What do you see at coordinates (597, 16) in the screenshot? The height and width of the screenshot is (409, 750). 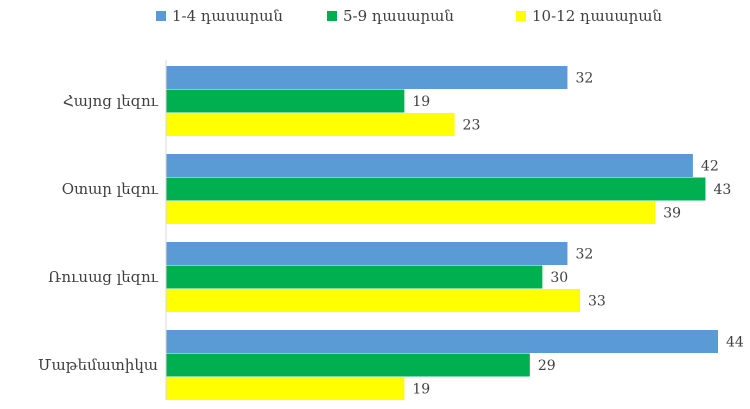 I see `legend-label-3: 10-12 դասարան` at bounding box center [597, 16].